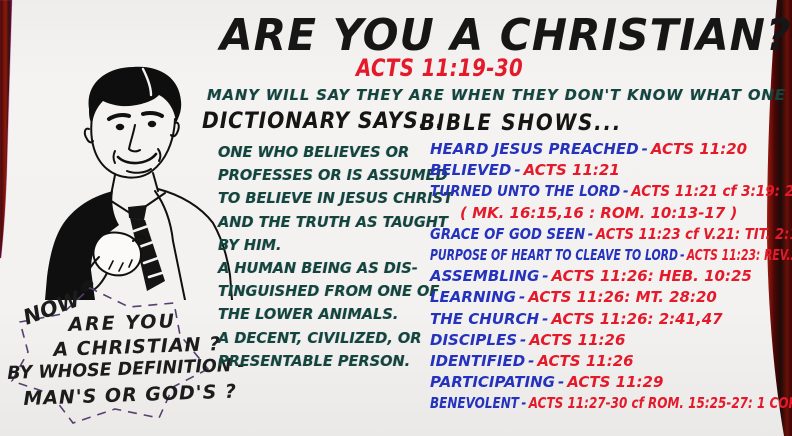 The width and height of the screenshot is (792, 436). What do you see at coordinates (534, 149) in the screenshot?
I see `item-label: HEARD JESUS PREACHED` at bounding box center [534, 149].